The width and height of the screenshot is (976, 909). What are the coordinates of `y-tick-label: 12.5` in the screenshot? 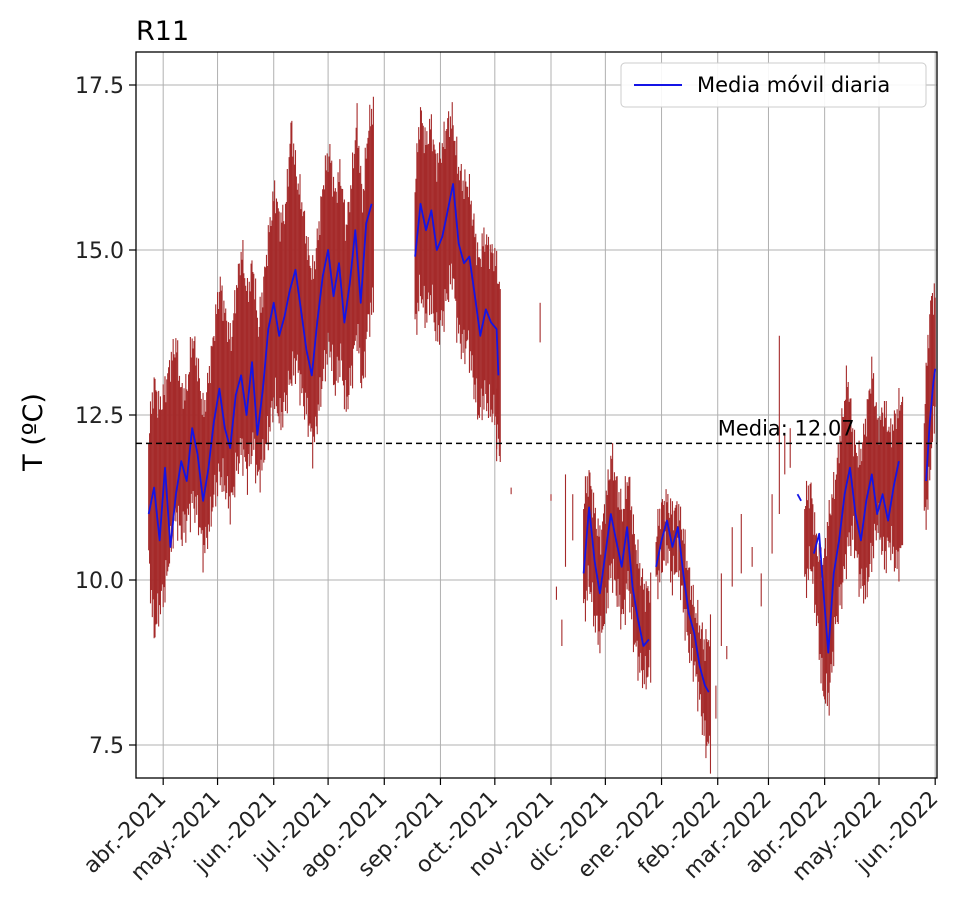 It's located at (99, 416).